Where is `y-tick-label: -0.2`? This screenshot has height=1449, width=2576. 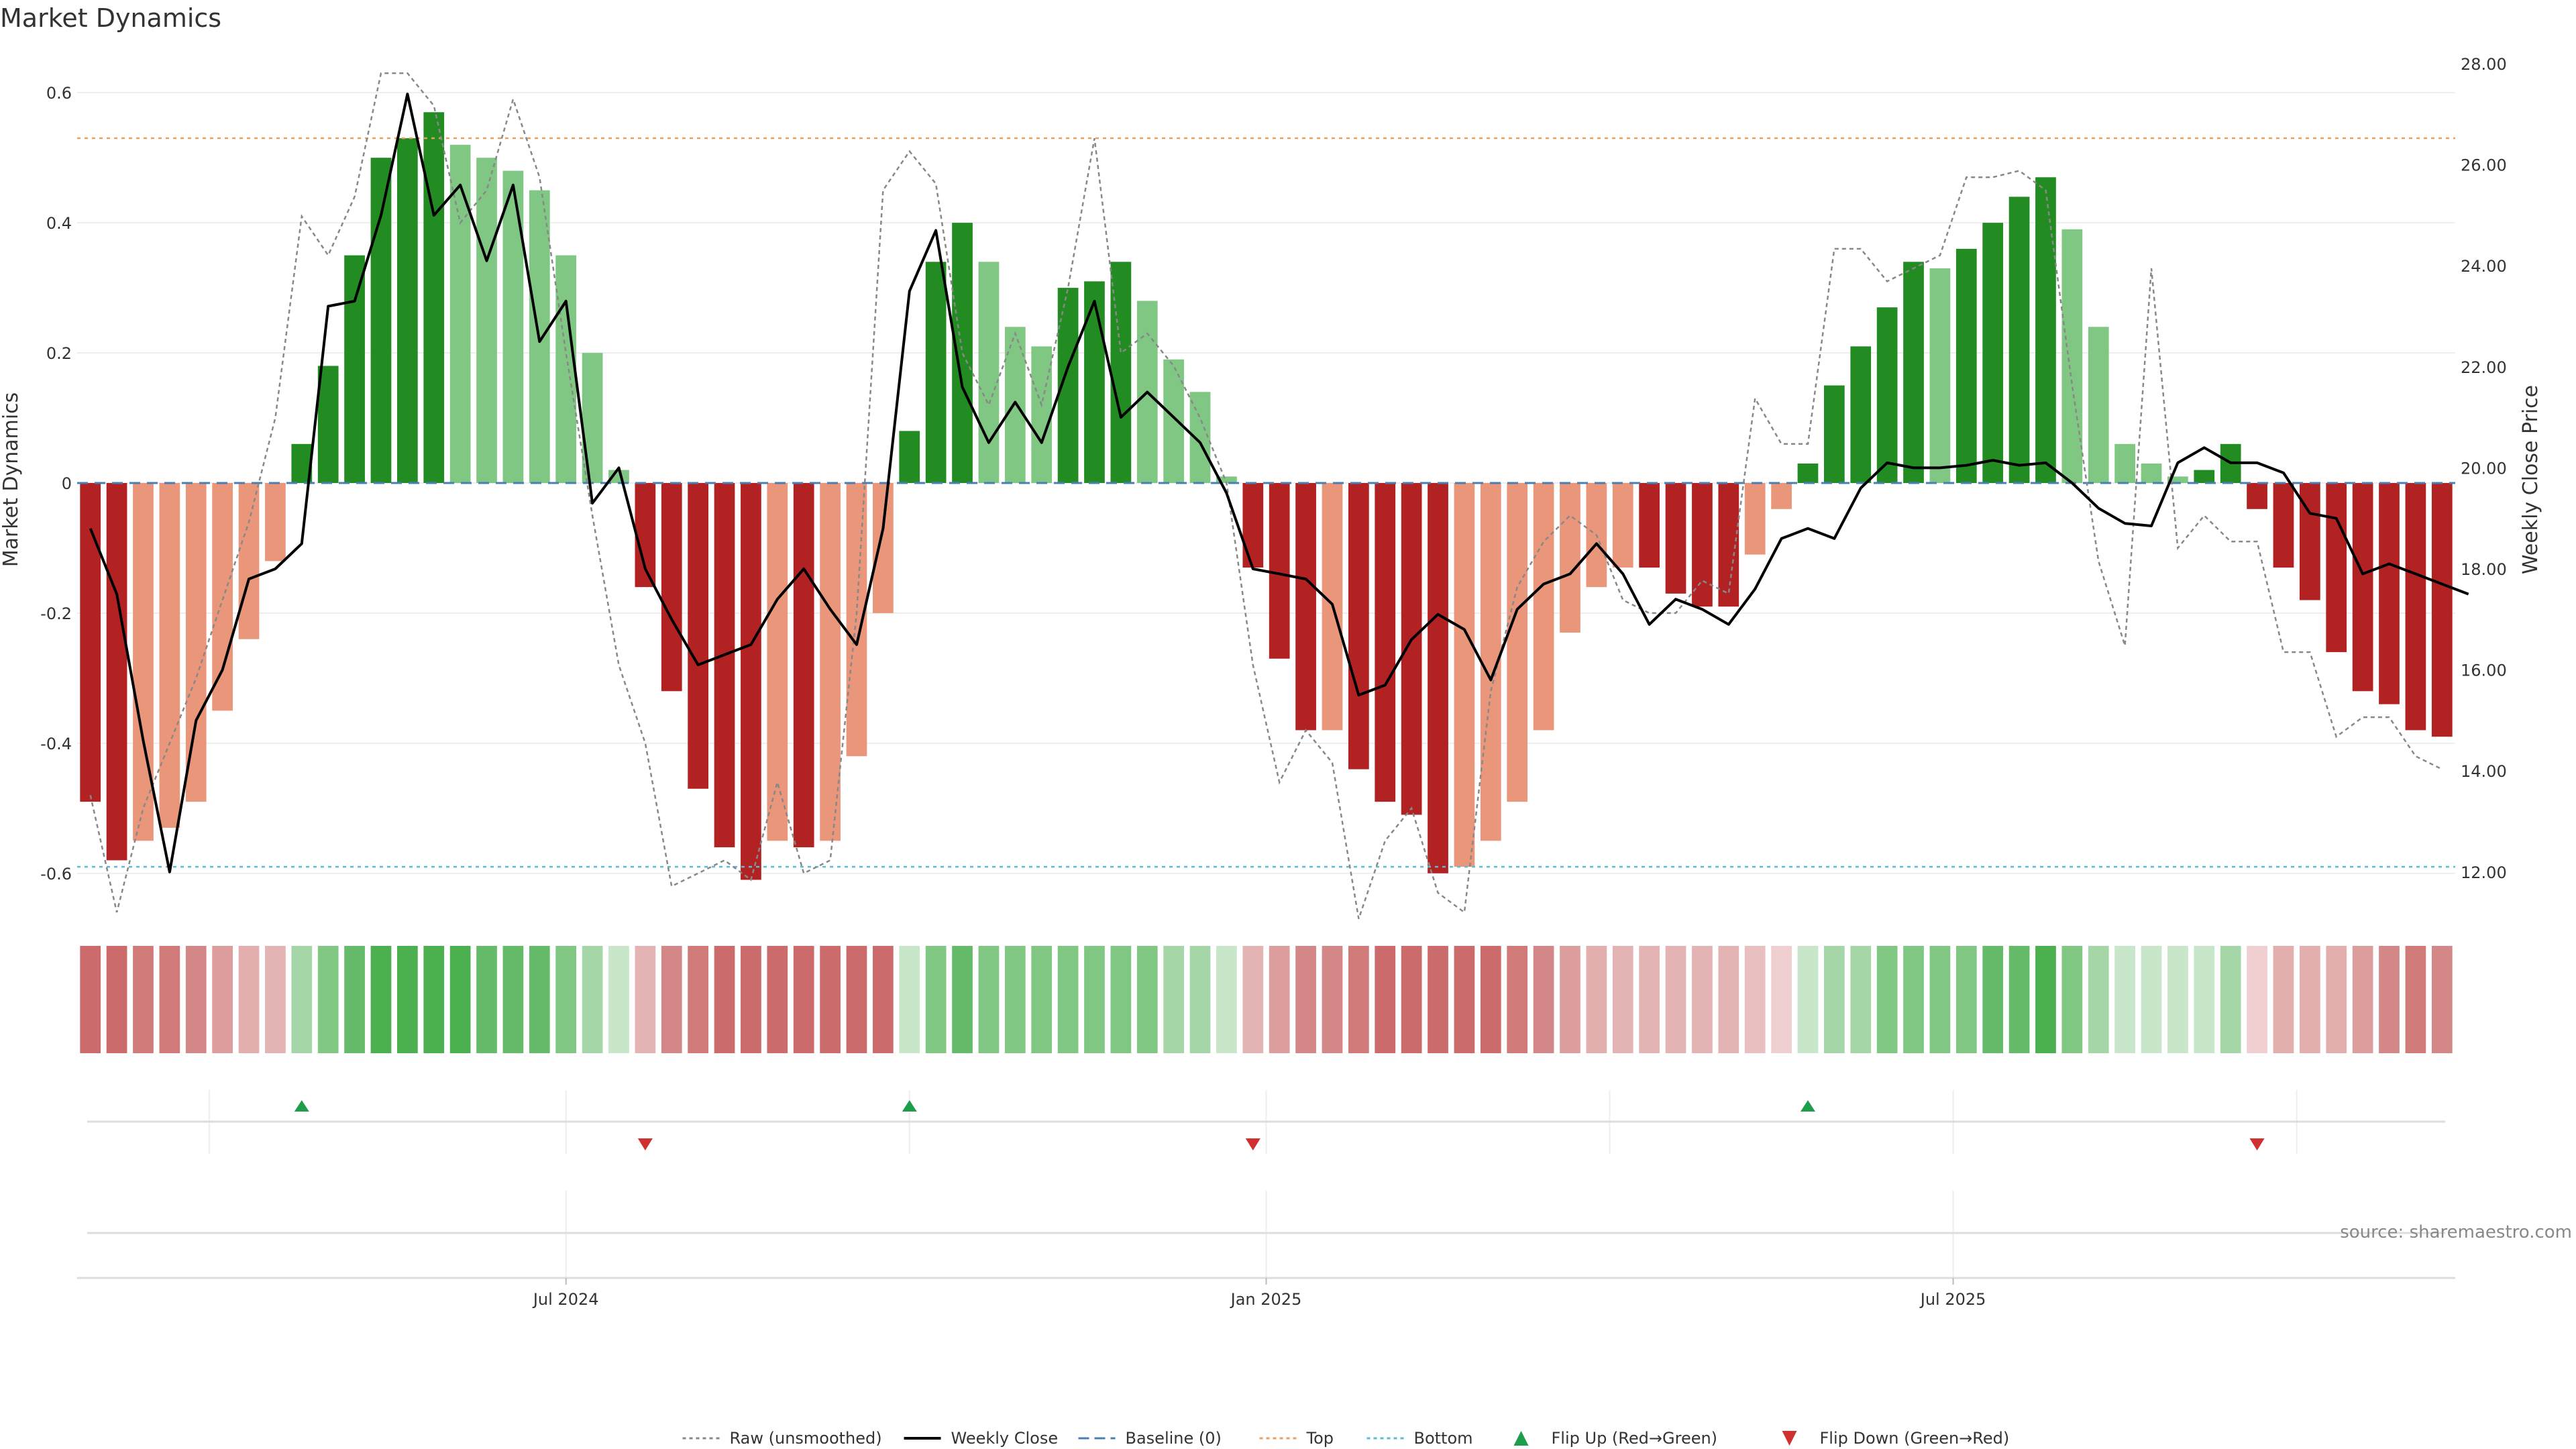 y-tick-label: -0.2 is located at coordinates (56, 613).